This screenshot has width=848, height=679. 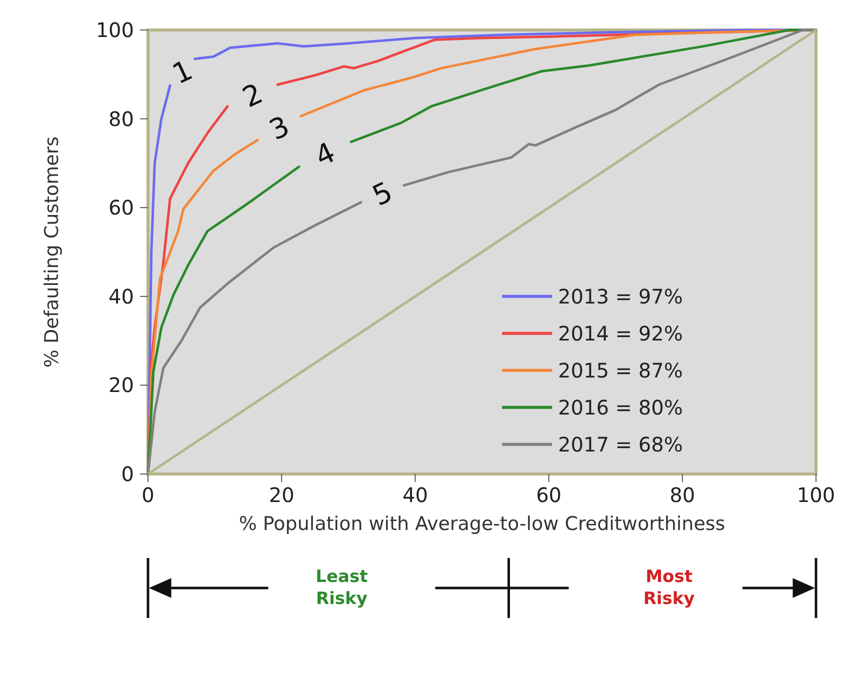 What do you see at coordinates (182, 72) in the screenshot?
I see `annotation: 1` at bounding box center [182, 72].